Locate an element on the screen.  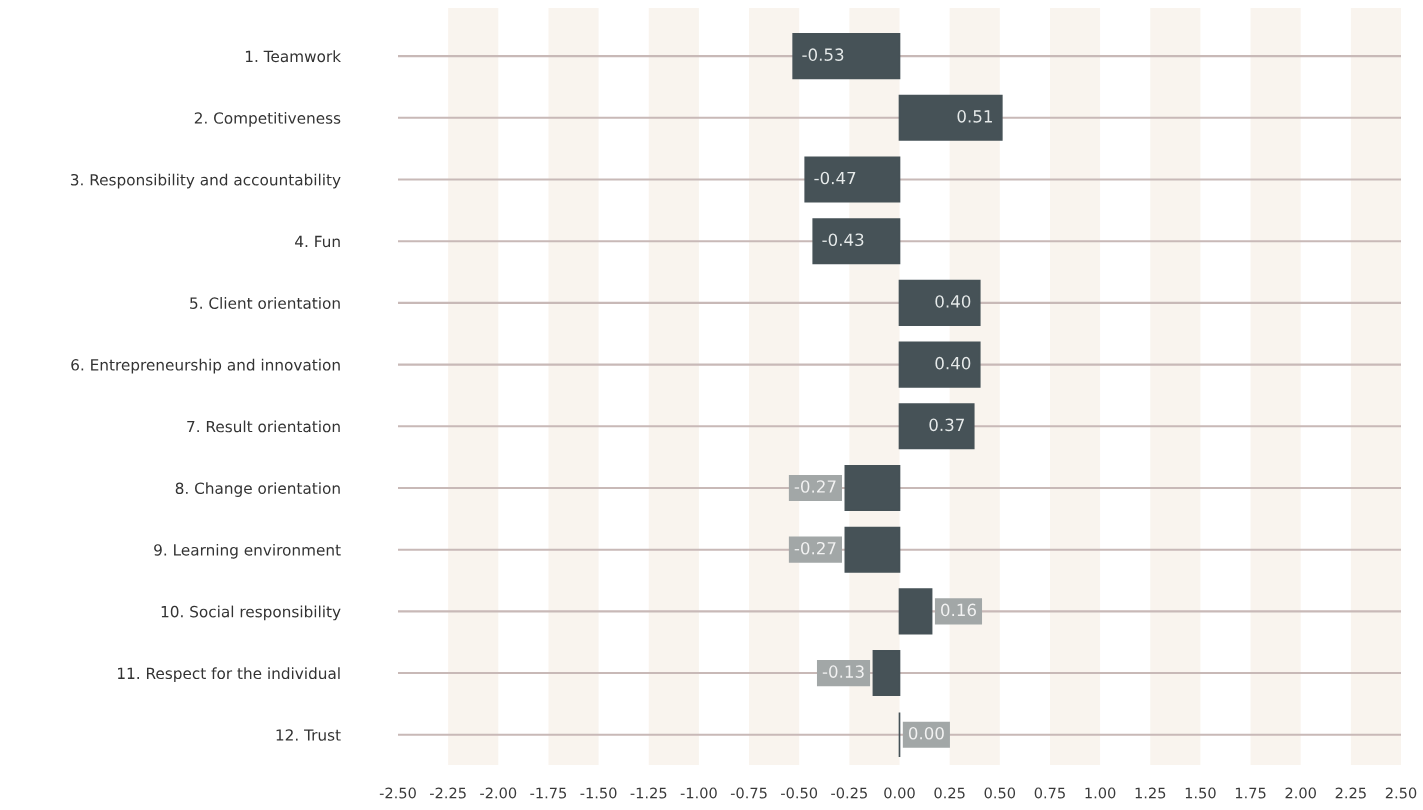
y-tick-label: 1. Teamwork is located at coordinates (293, 56).